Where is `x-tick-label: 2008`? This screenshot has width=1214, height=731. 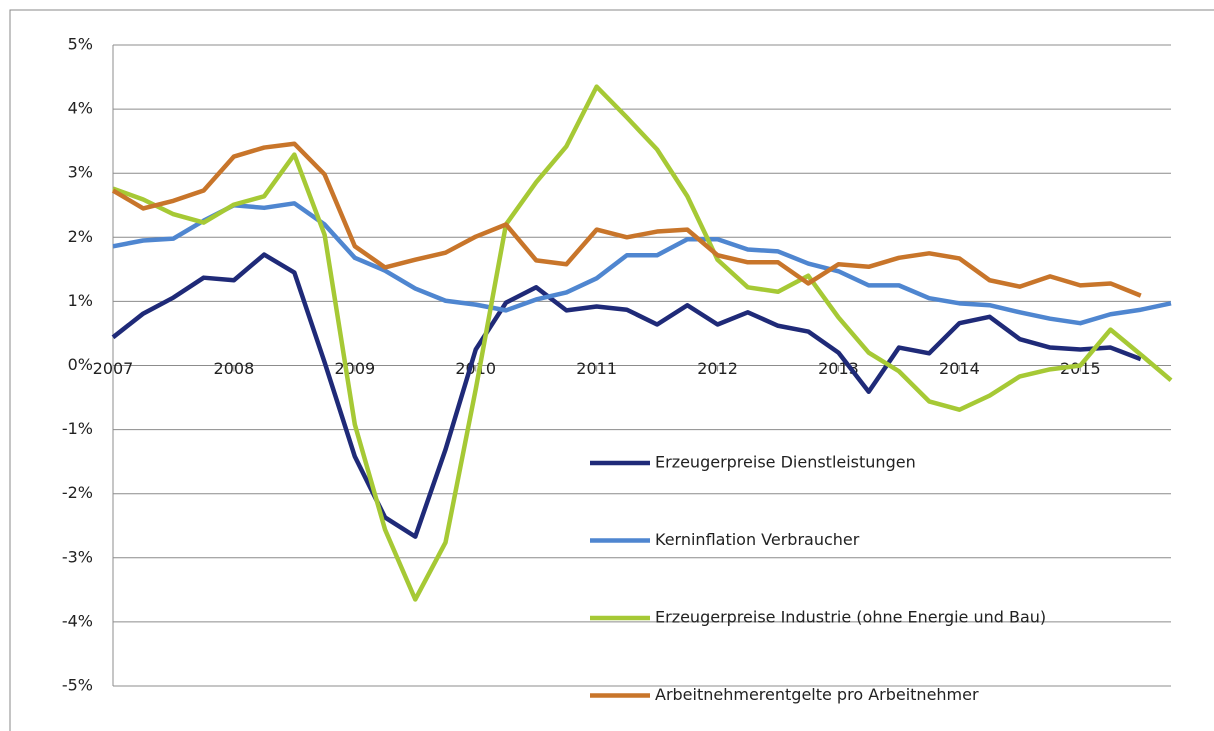
x-tick-label: 2008 is located at coordinates (234, 368).